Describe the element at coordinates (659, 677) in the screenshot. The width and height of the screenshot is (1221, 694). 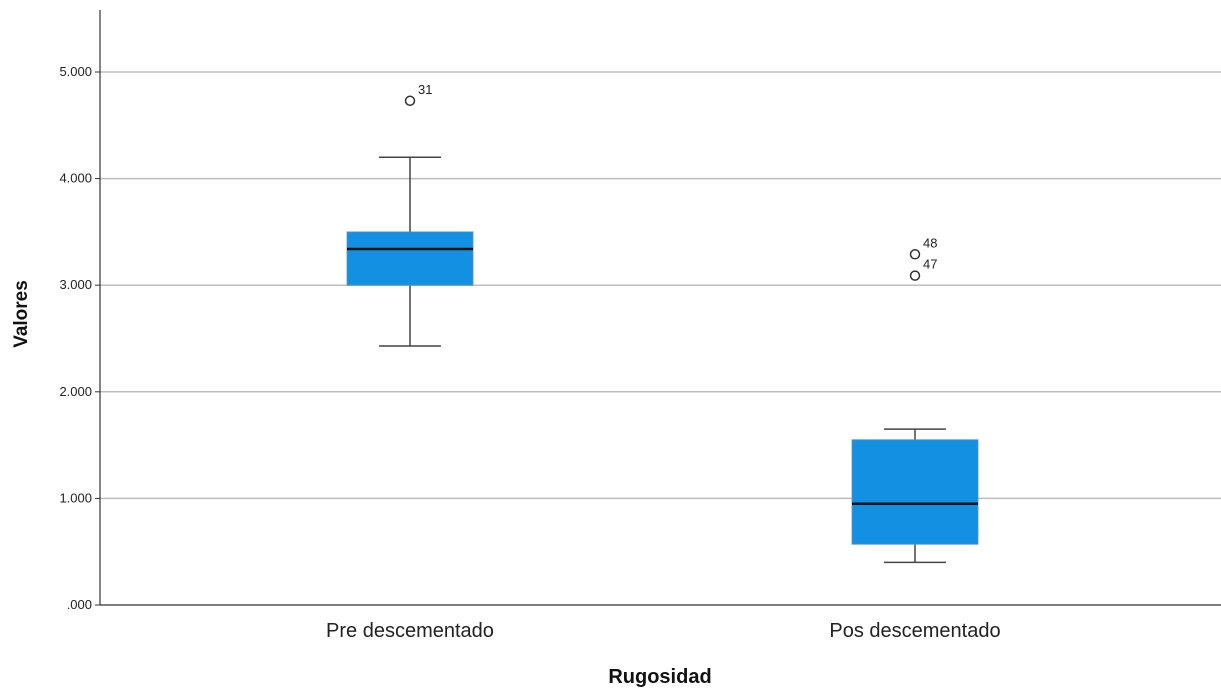
I see `x-axis-title: Rugosidad` at that location.